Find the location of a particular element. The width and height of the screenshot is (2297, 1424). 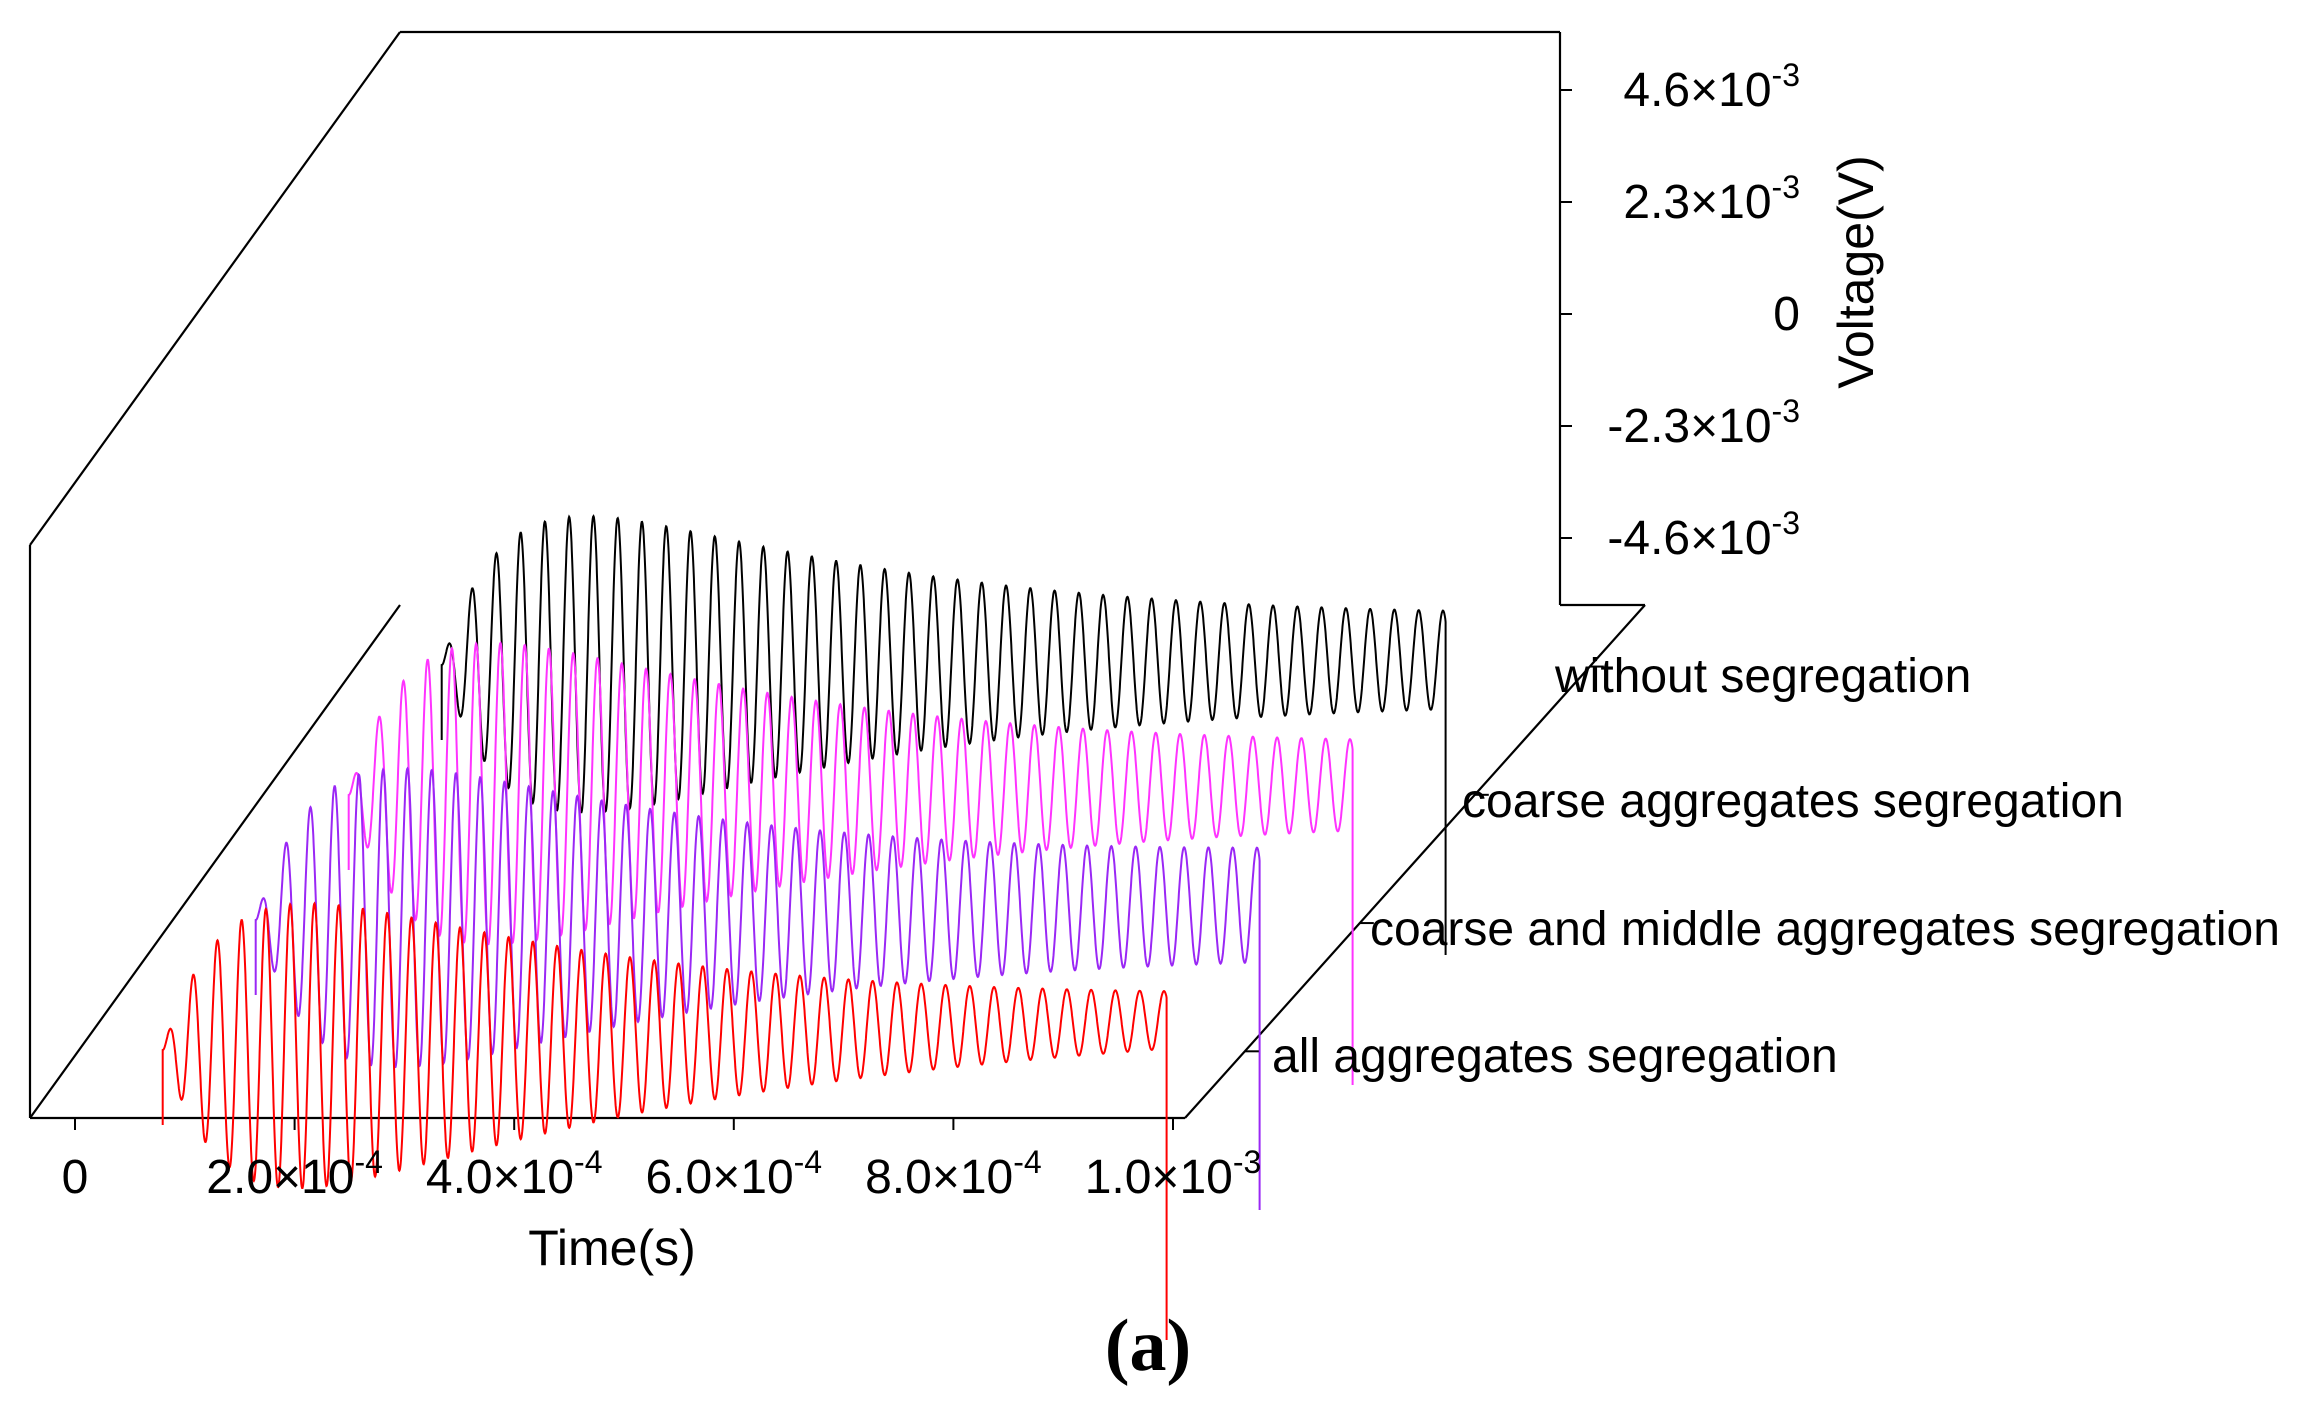

x-tick-label: 8.0×10⁻⁴ is located at coordinates (953, 1174).